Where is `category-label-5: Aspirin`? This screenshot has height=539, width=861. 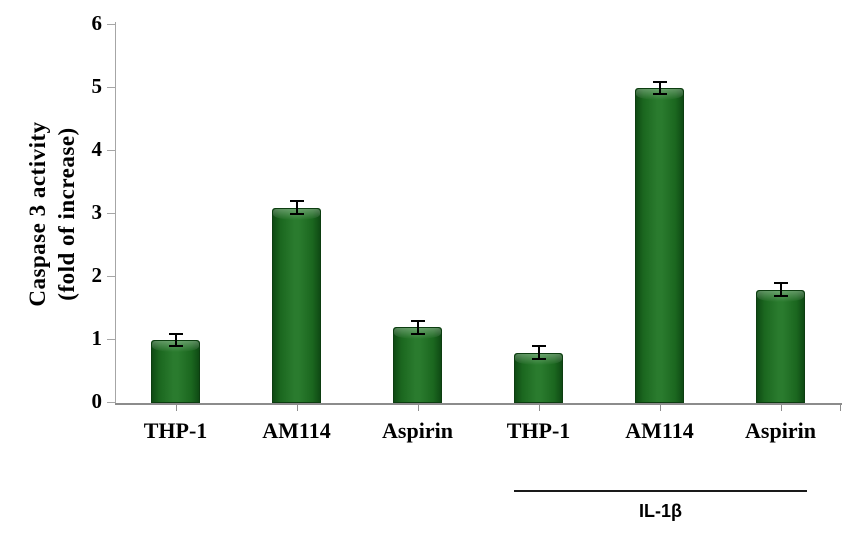
category-label-5: Aspirin is located at coordinates (780, 430).